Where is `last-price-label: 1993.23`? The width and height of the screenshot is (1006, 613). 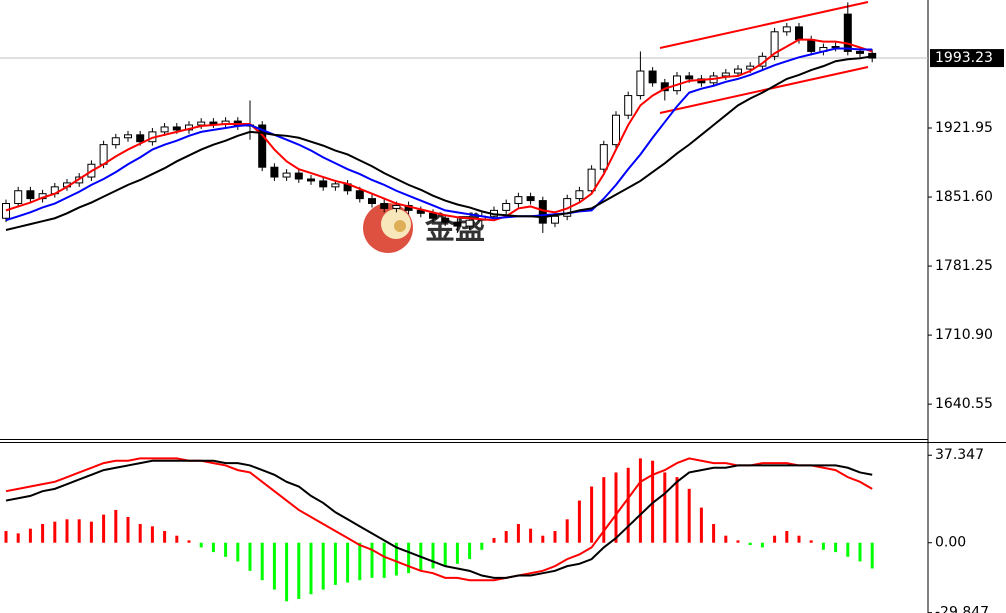 last-price-label: 1993.23 is located at coordinates (964, 58).